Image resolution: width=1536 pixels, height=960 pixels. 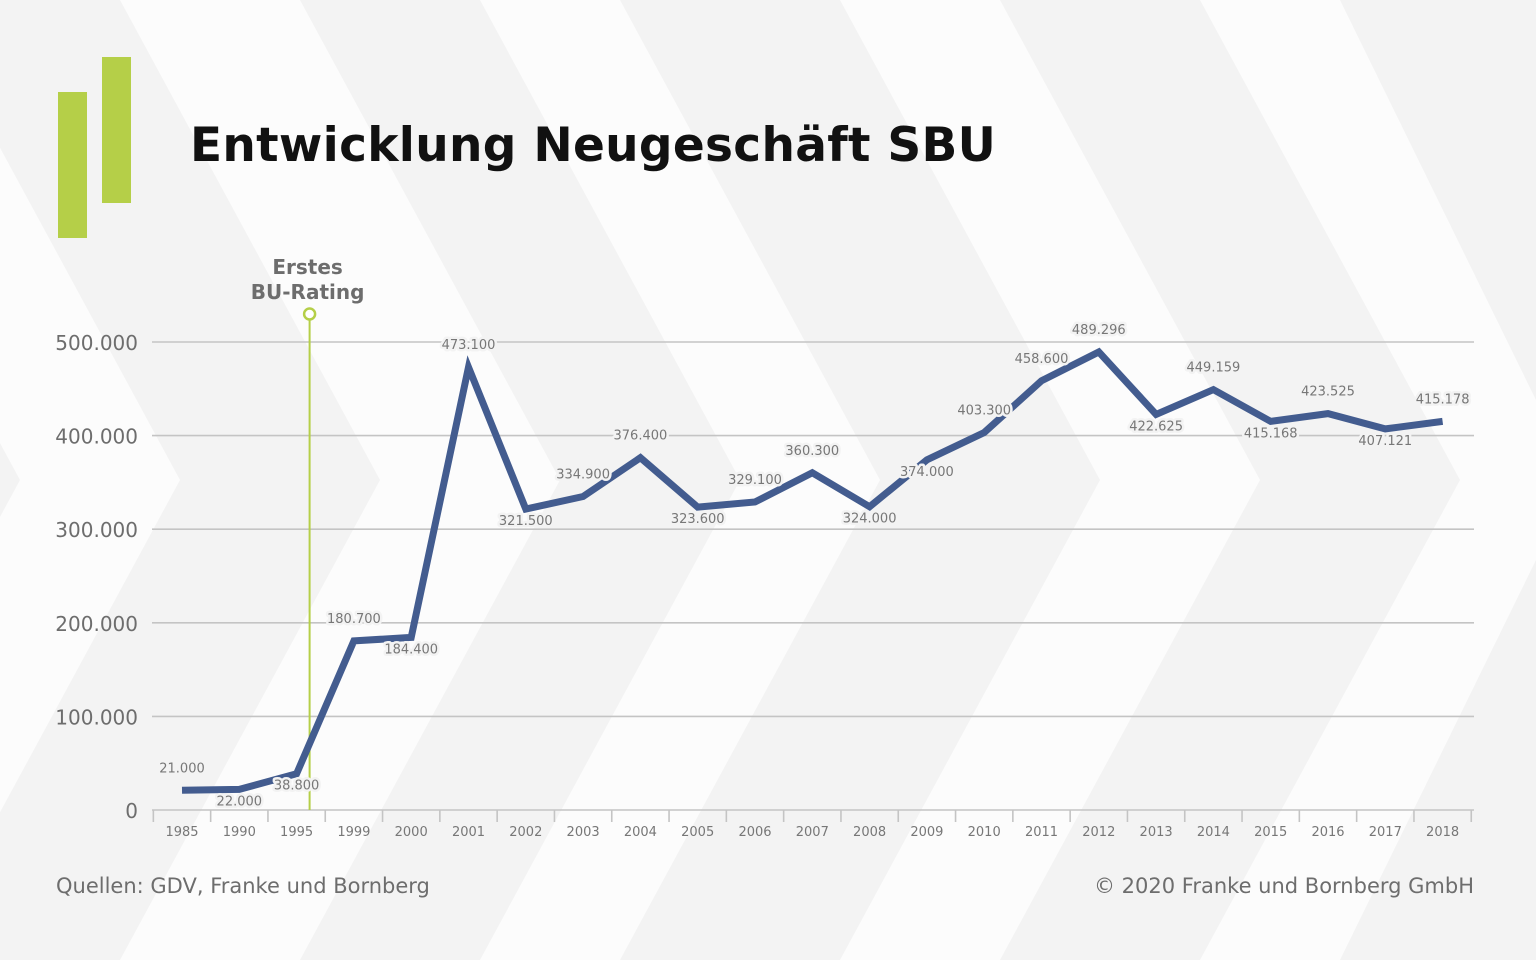 I want to click on y-tick-label: 200.000, so click(x=96, y=624).